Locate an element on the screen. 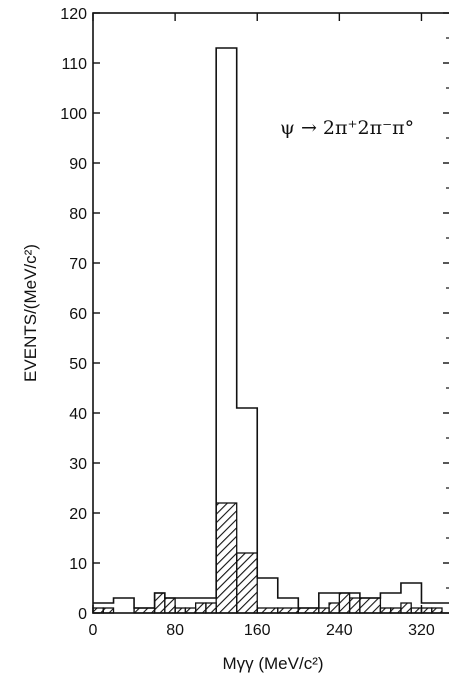 This screenshot has width=449, height=690. y-tick-label: 110 is located at coordinates (74, 64).